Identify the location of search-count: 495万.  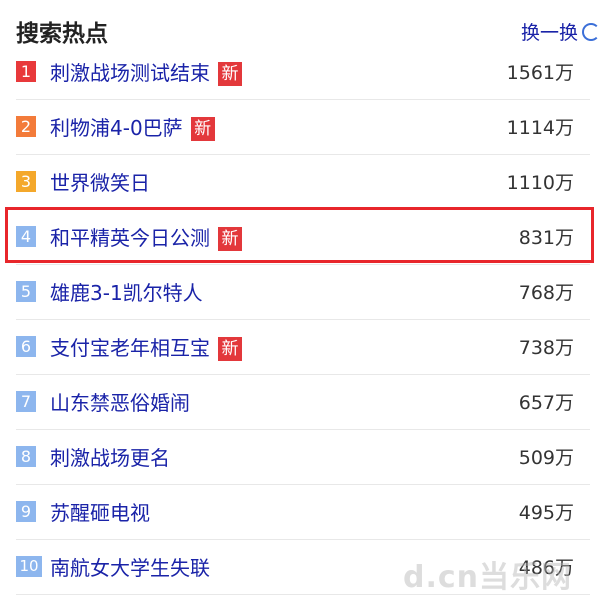
(546, 513).